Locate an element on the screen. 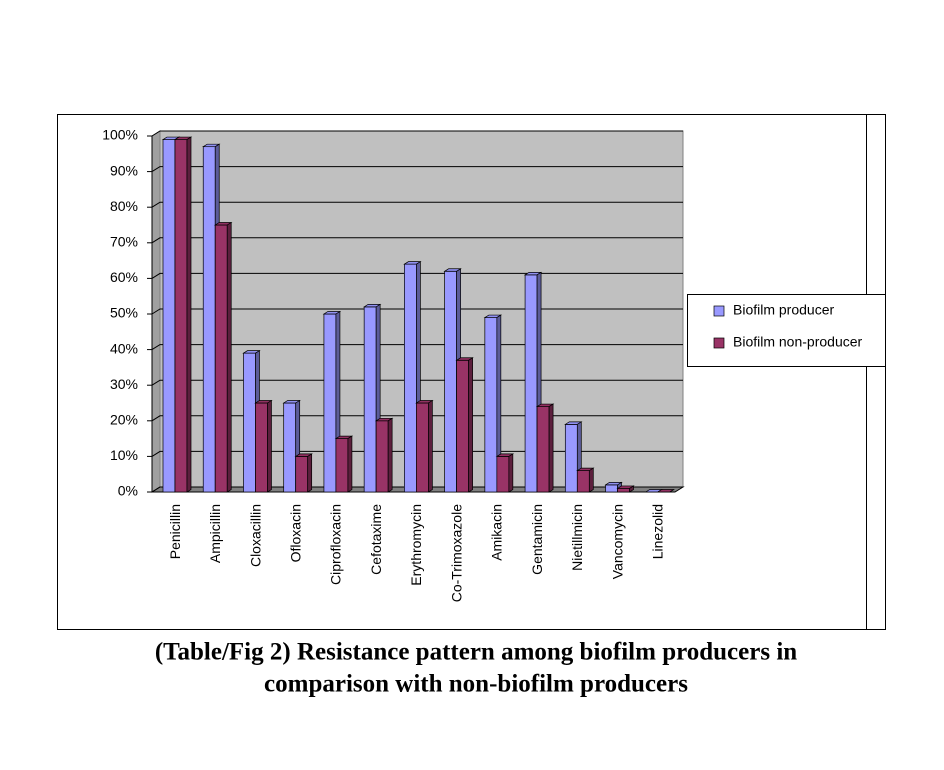 This screenshot has height=770, width=944. y-tick-label: 60% is located at coordinates (124, 277).